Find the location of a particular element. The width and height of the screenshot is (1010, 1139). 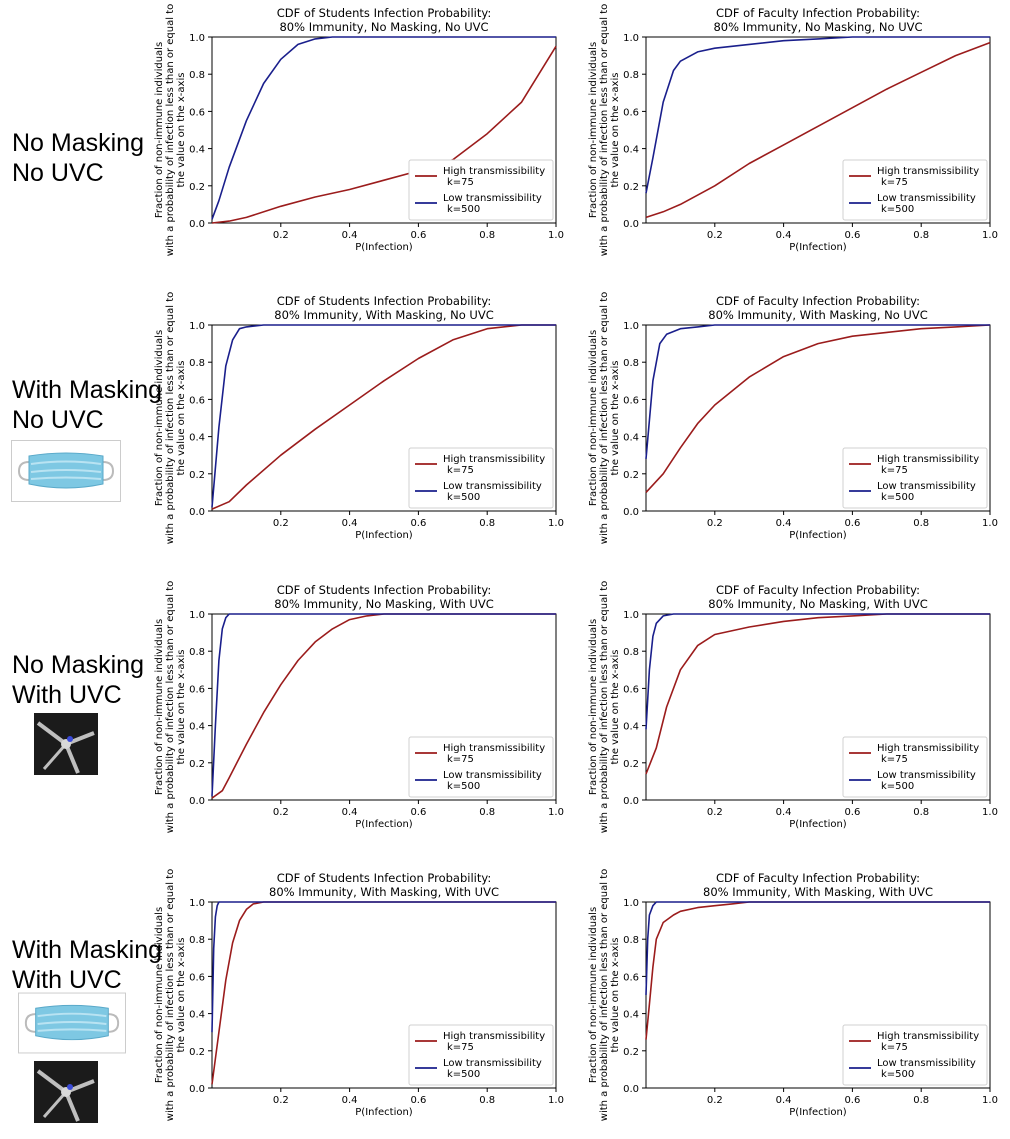

row-label-line2: No UVC is located at coordinates (58, 420).